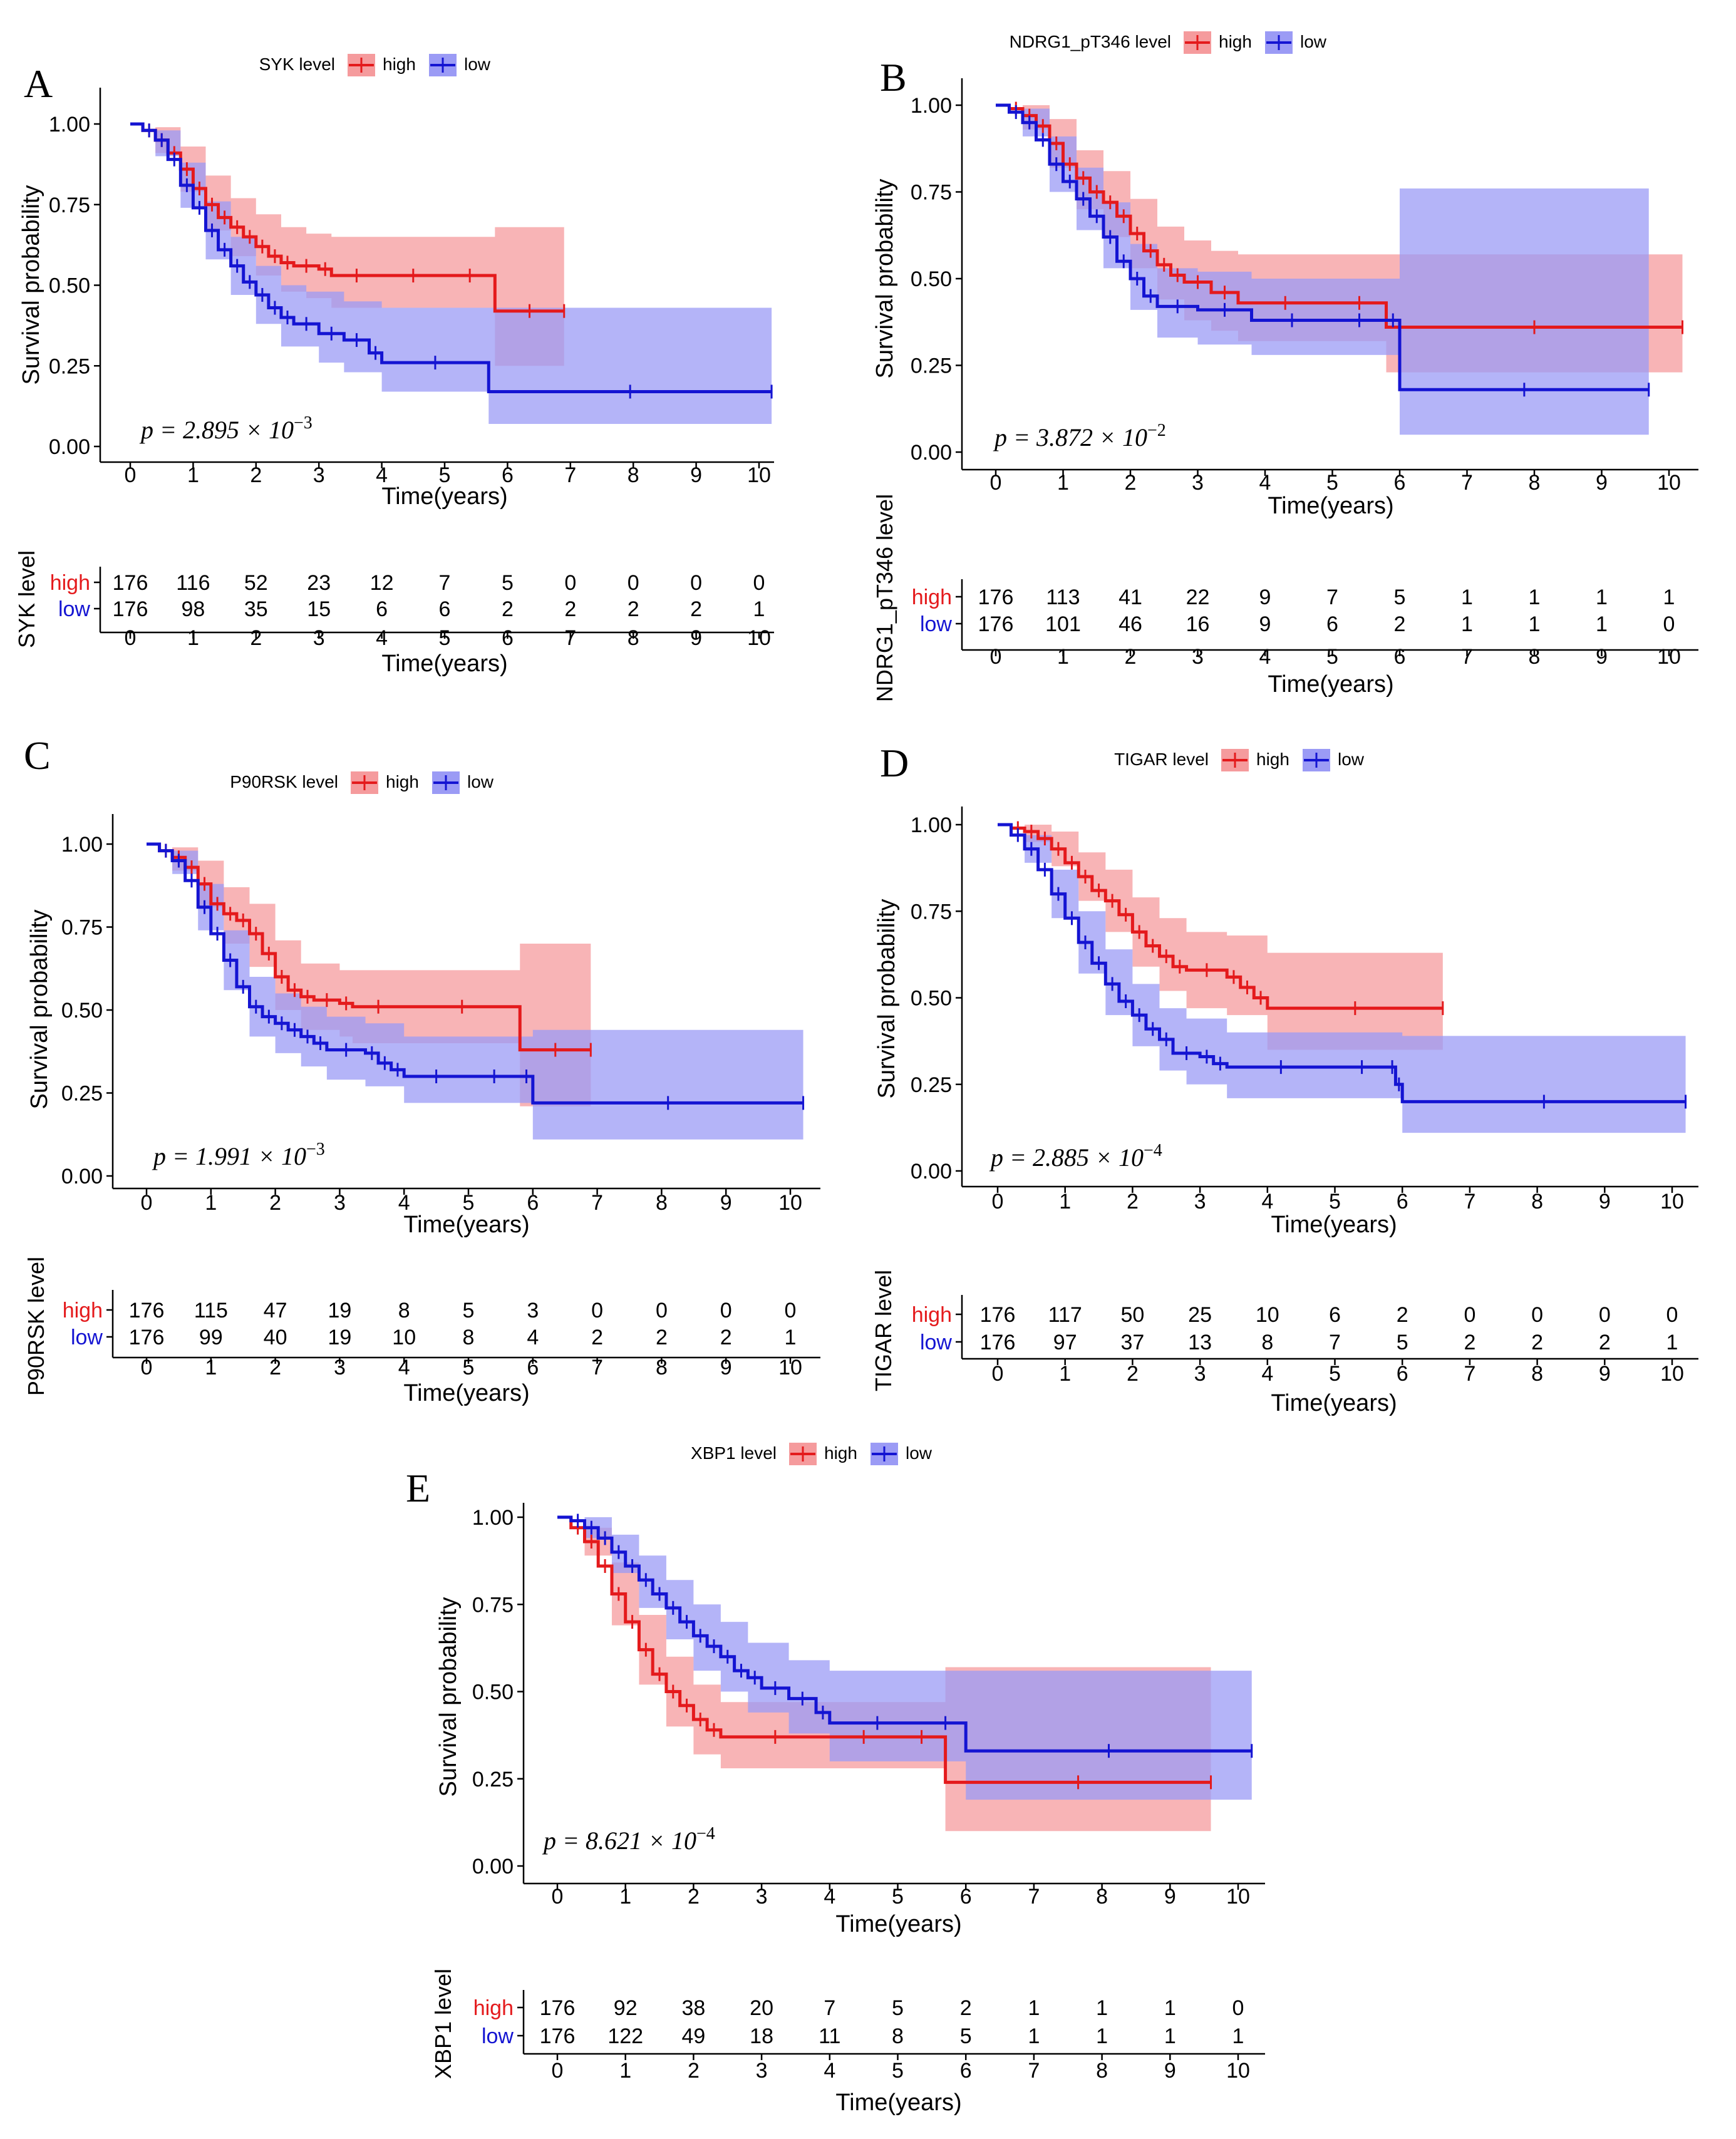  Describe the element at coordinates (1537, 1202) in the screenshot. I see `x-tick-label: 8` at that location.